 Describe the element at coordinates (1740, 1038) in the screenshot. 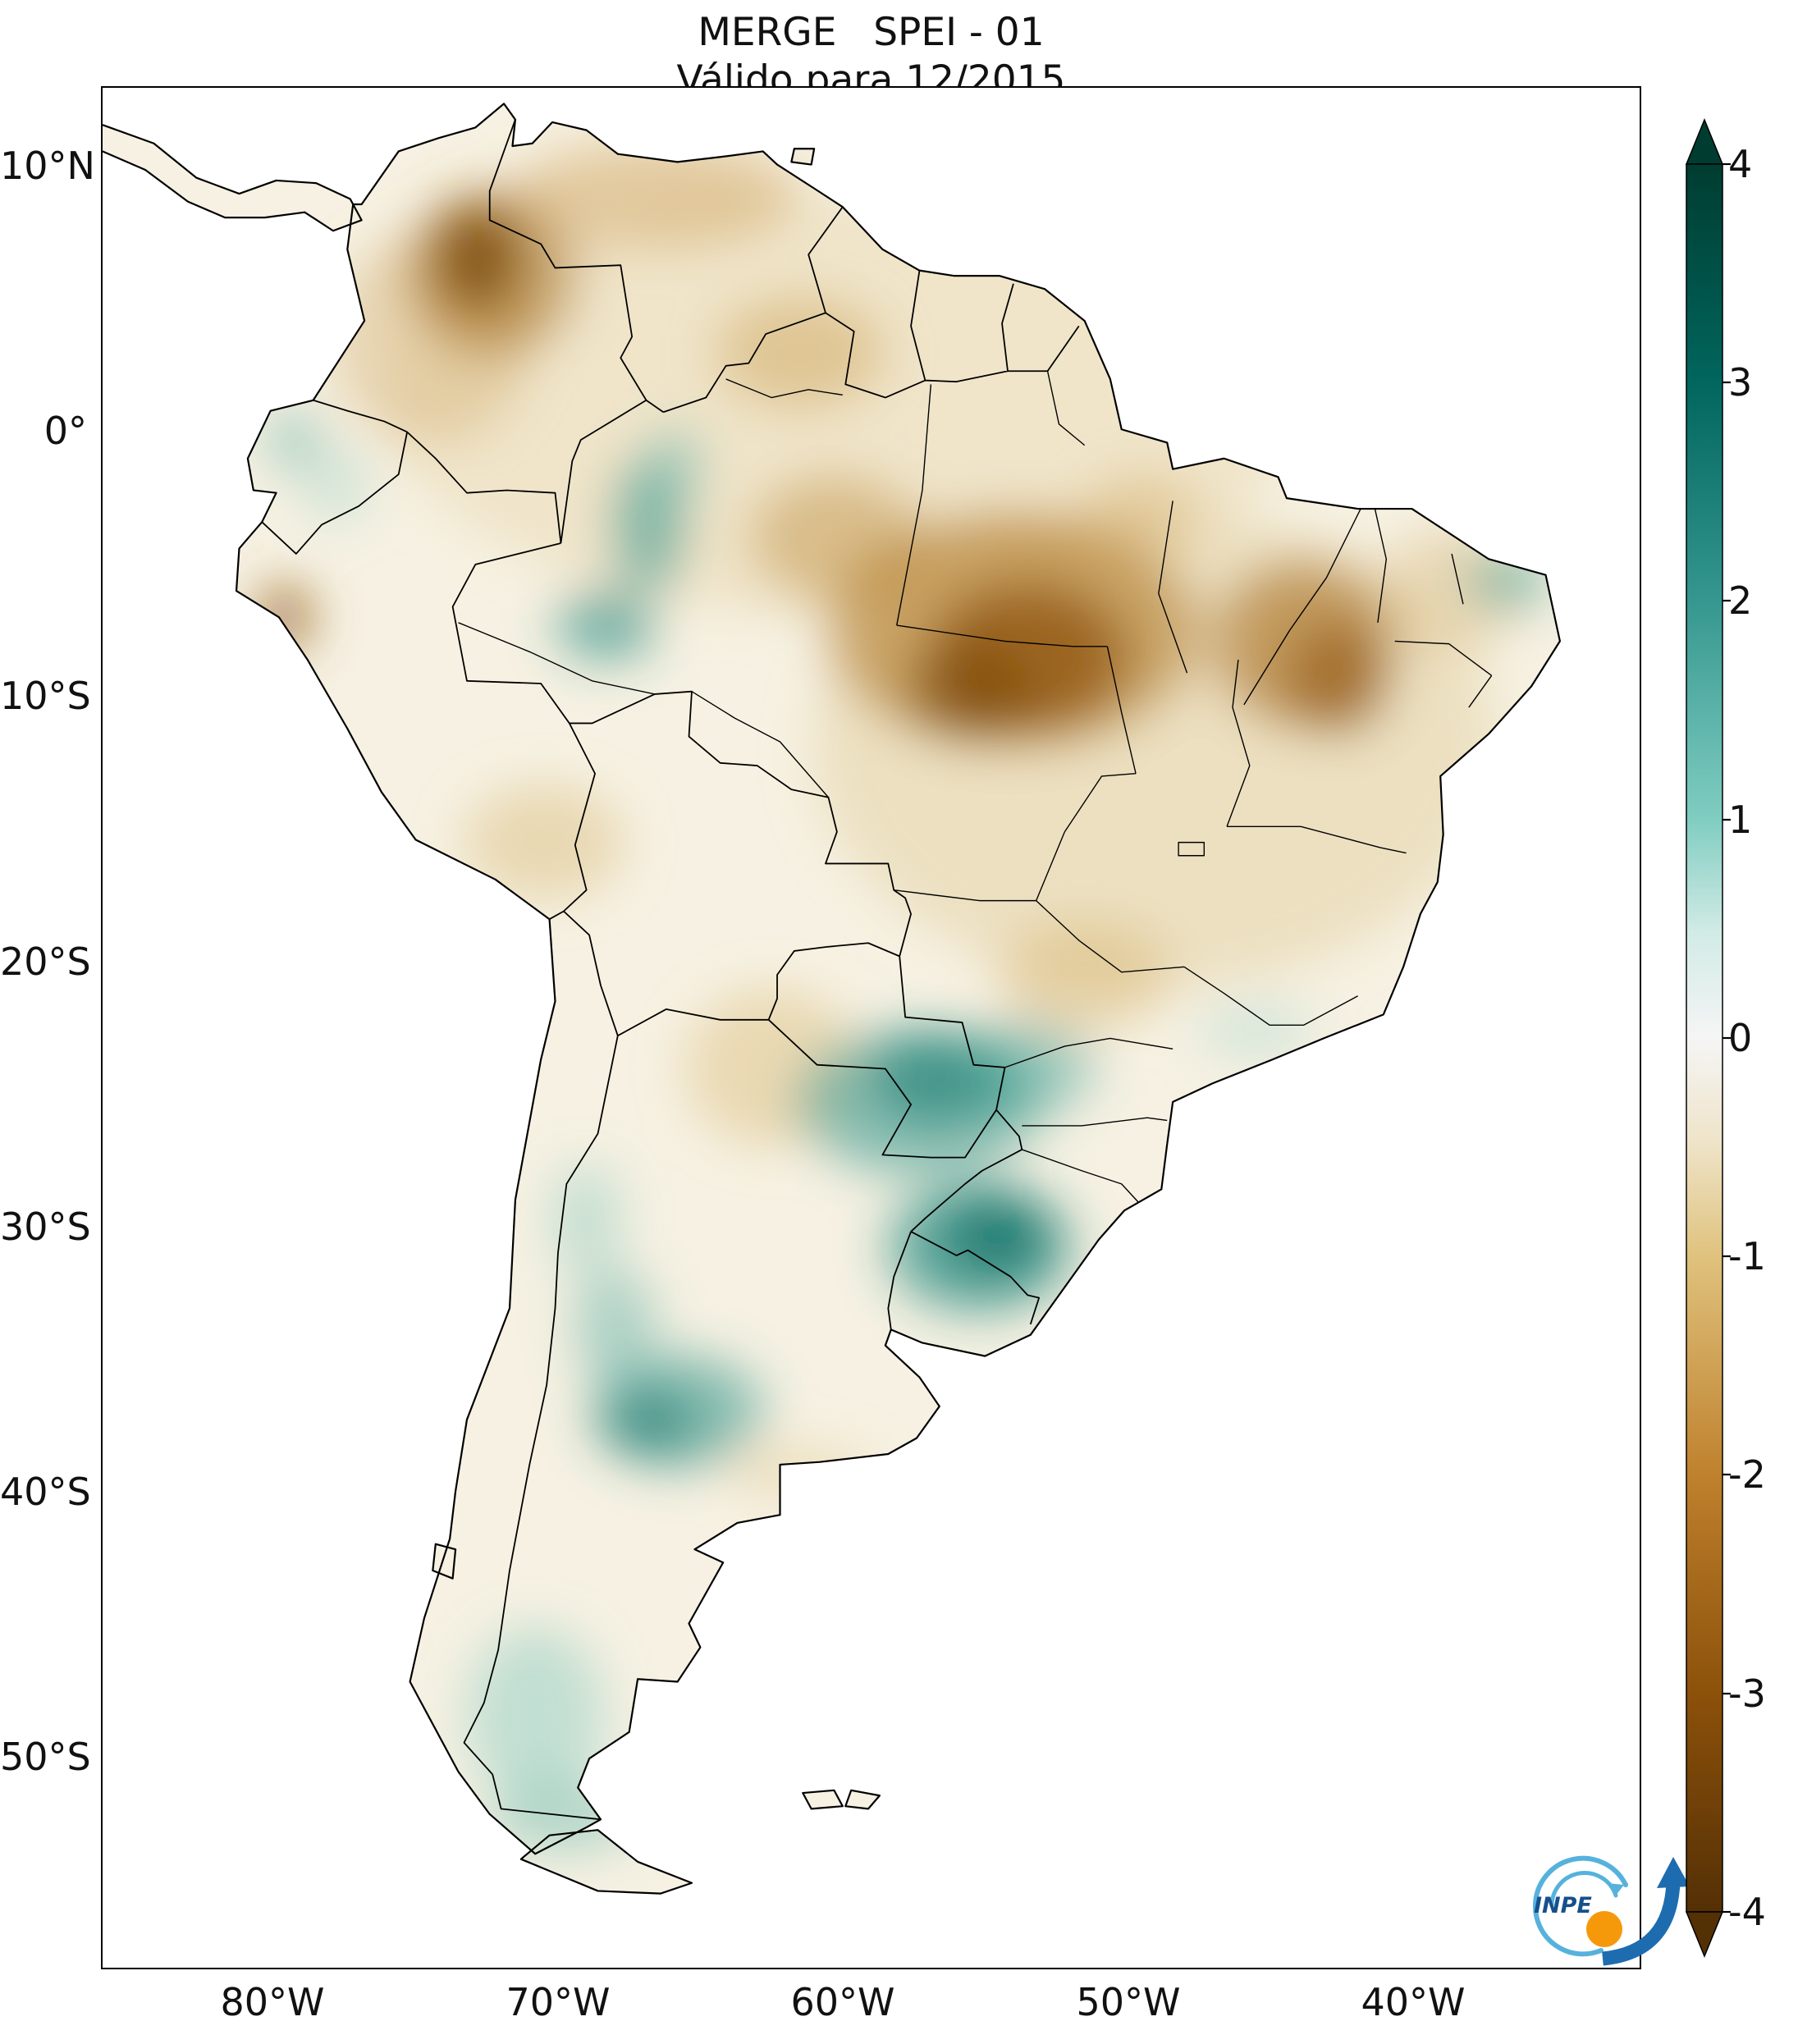

I see `colorbar-tick-0: 0` at that location.